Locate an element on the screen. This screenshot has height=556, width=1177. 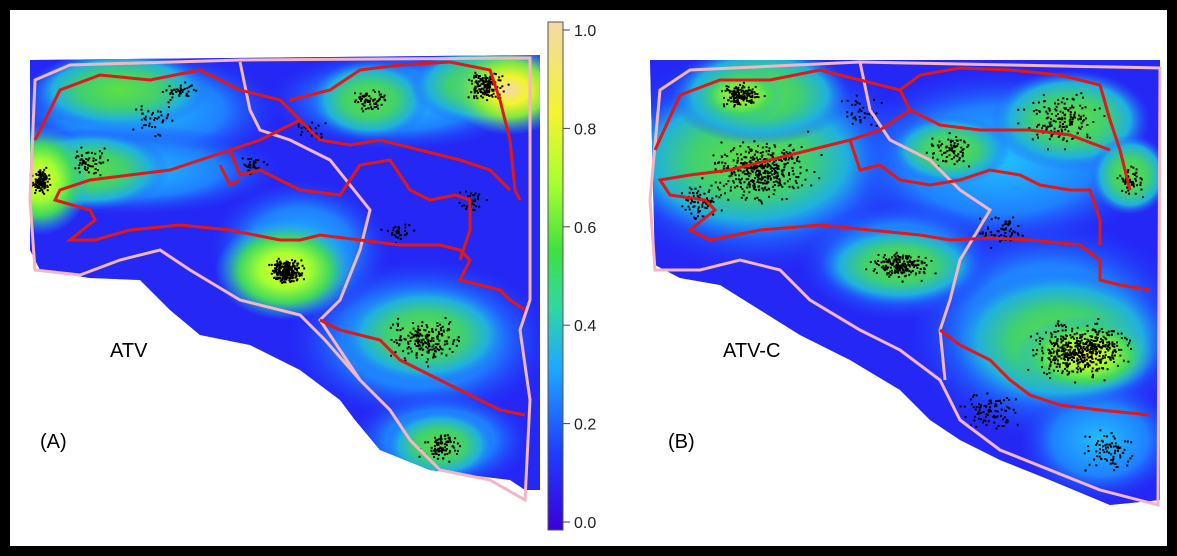
panel-b-letter: (B) is located at coordinates (681, 442).